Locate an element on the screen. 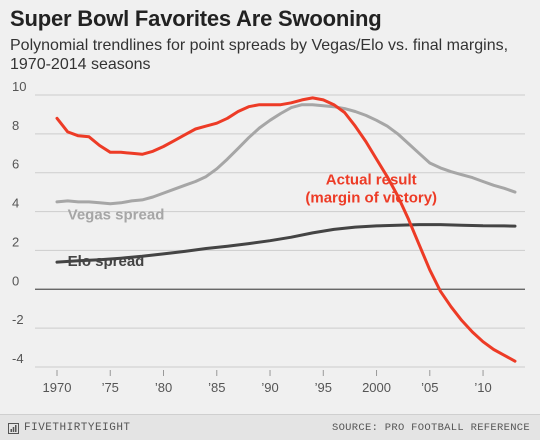  fivethirtyeight-logo-icon is located at coordinates (13, 428).